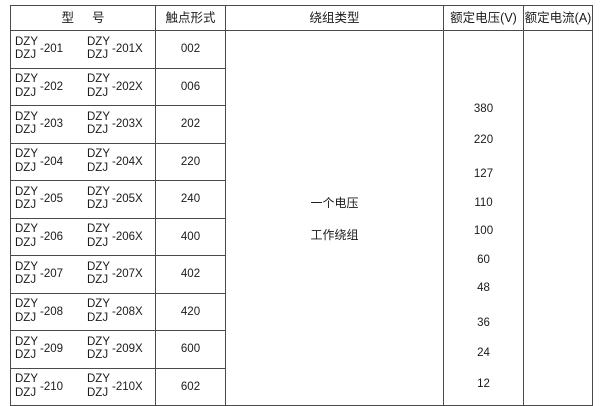  Describe the element at coordinates (483, 174) in the screenshot. I see `voltage-value: 127` at that location.